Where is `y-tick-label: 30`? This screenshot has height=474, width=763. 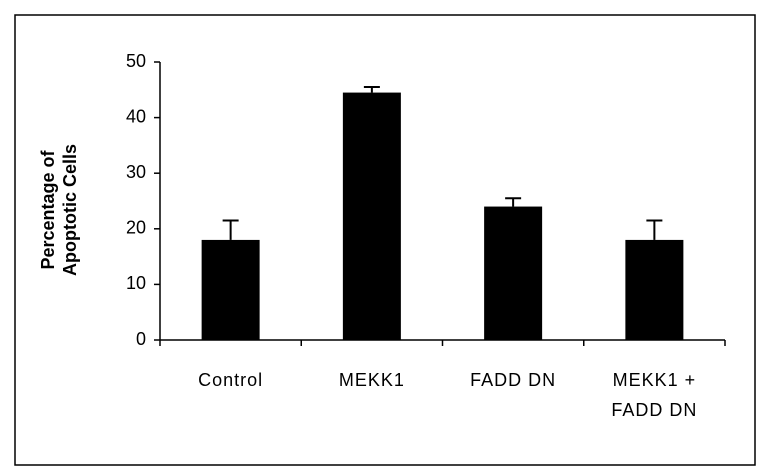 y-tick-label: 30 is located at coordinates (136, 172).